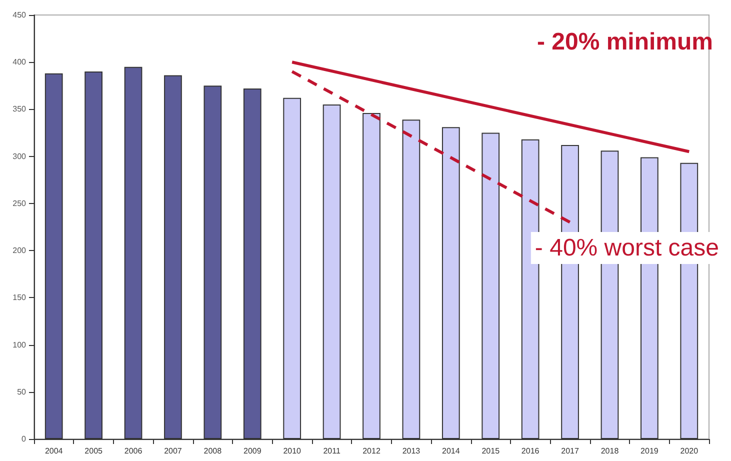 The width and height of the screenshot is (731, 461). Describe the element at coordinates (332, 451) in the screenshot. I see `x-tick-label: 2011` at that location.